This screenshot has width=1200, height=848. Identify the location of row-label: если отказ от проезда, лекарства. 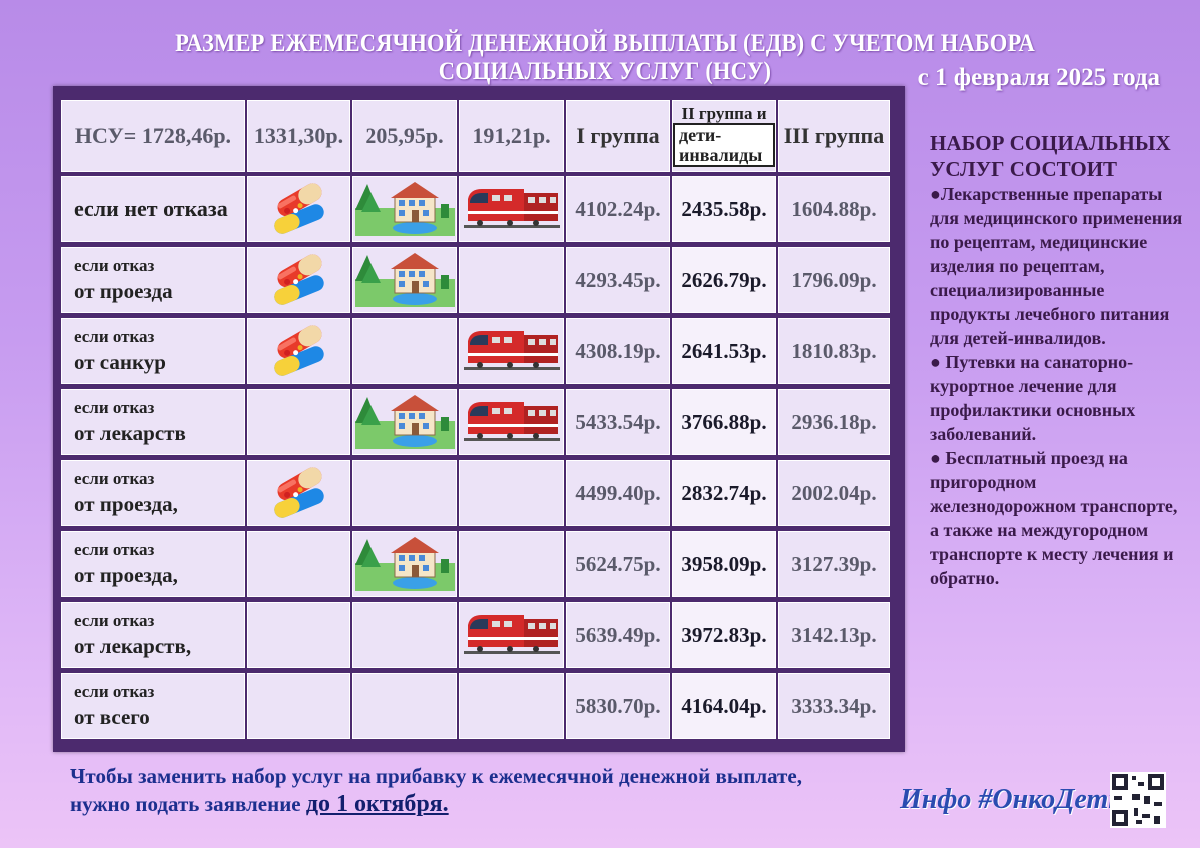
(153, 564).